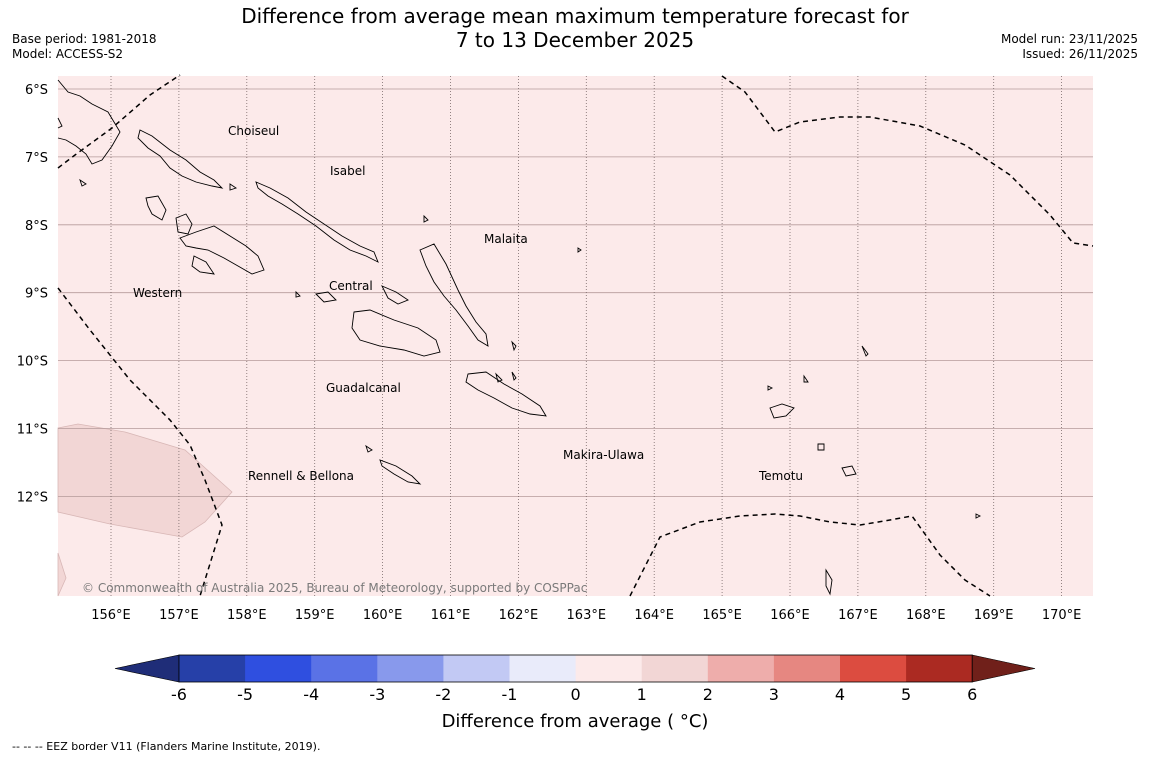 The image size is (1150, 758). I want to click on eez-border-north, so click(119, 121).